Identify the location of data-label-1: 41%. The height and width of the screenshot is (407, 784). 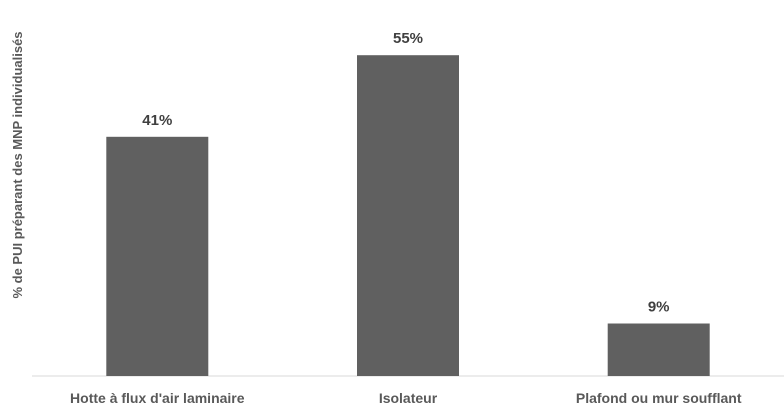
(157, 120).